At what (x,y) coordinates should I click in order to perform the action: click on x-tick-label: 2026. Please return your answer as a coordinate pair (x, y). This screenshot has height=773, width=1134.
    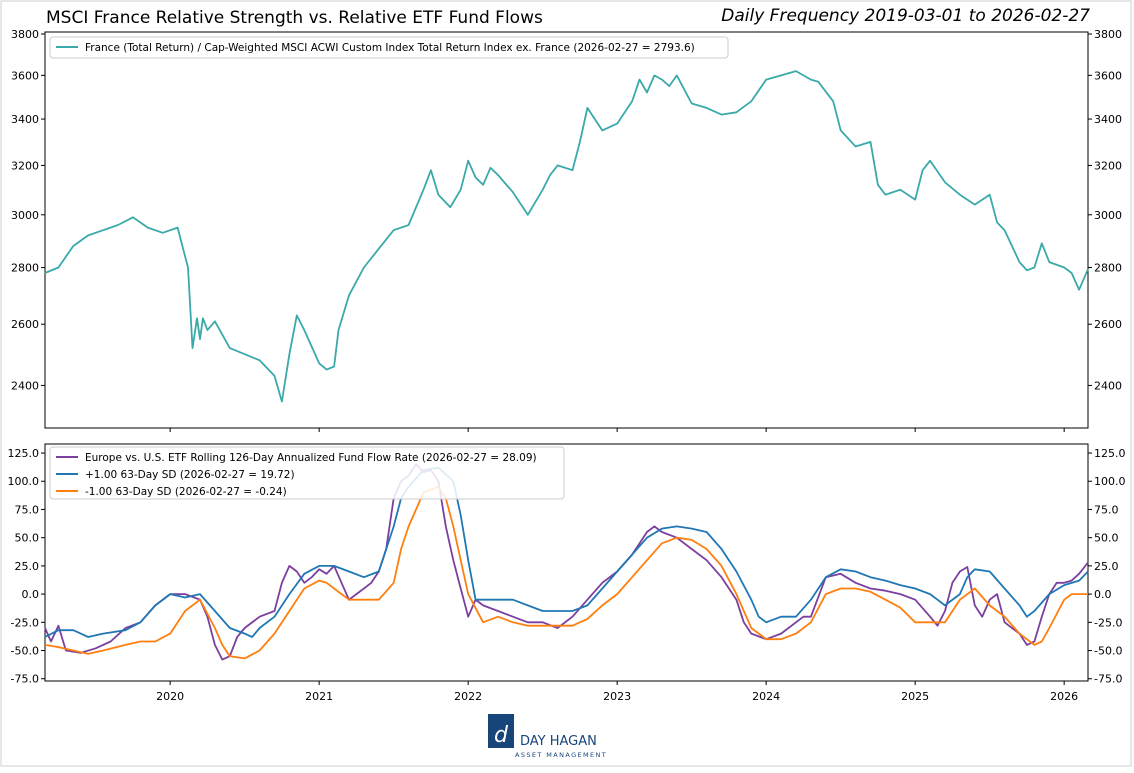
    Looking at the image, I should click on (1064, 696).